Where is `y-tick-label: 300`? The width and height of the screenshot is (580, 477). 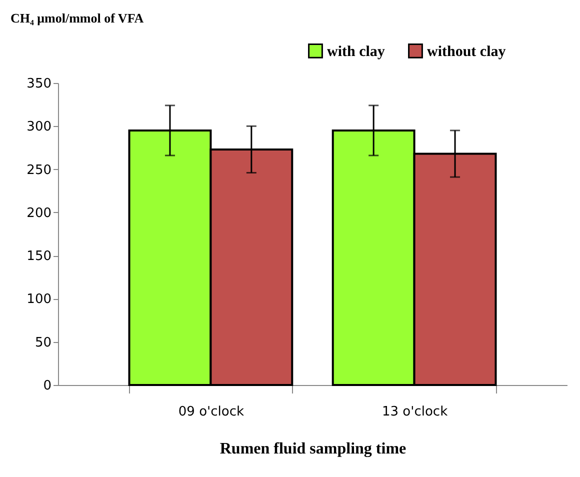
y-tick-label: 300 is located at coordinates (39, 127).